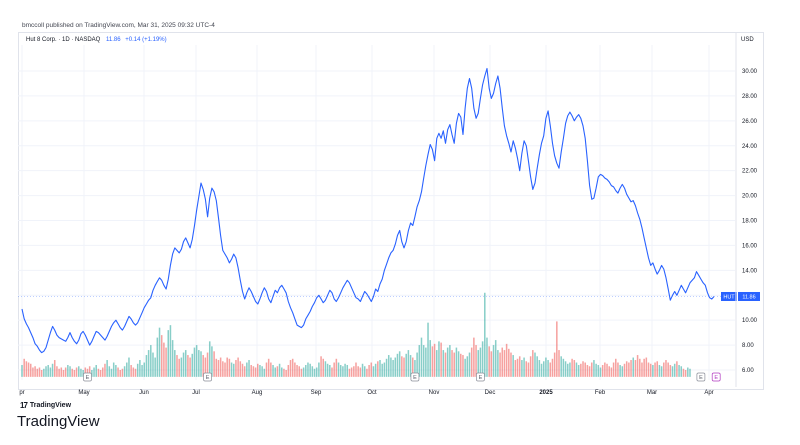  Describe the element at coordinates (750, 147) in the screenshot. I see `y-tick-label: 24.00` at that location.